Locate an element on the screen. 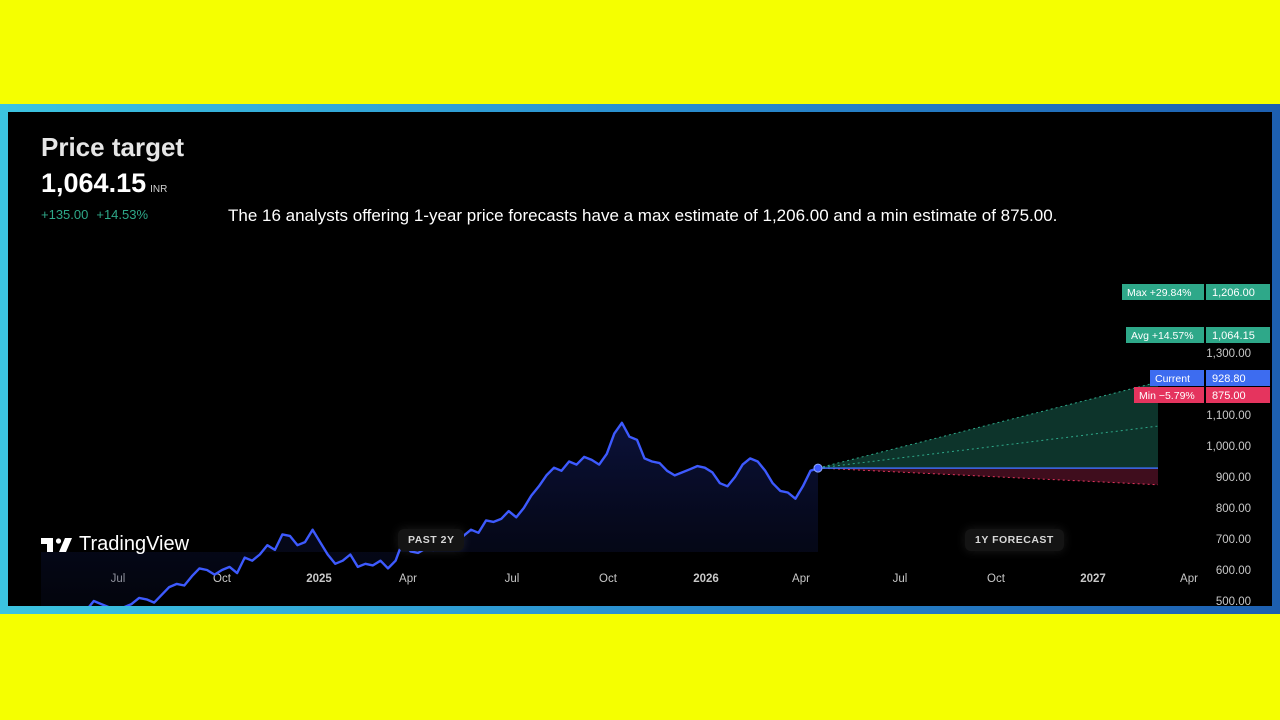 The width and height of the screenshot is (1280, 720). forecast-max-line is located at coordinates (988, 425).